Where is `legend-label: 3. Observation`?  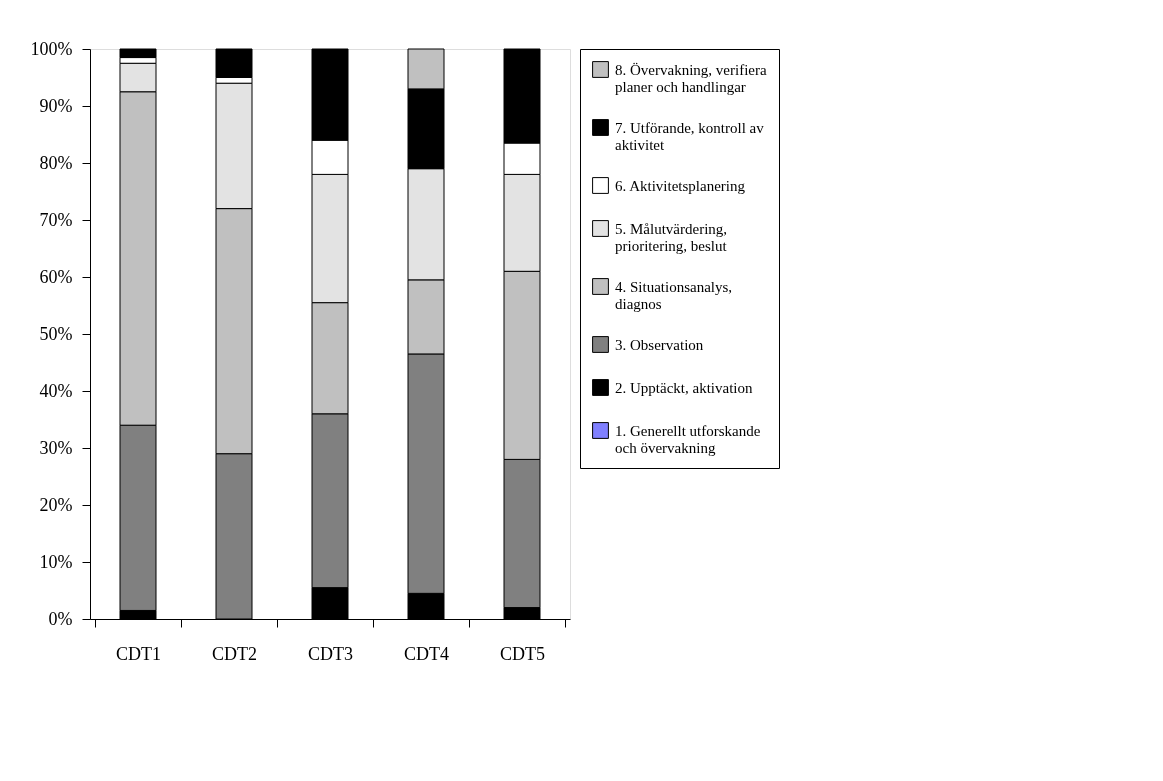 legend-label: 3. Observation is located at coordinates (659, 344).